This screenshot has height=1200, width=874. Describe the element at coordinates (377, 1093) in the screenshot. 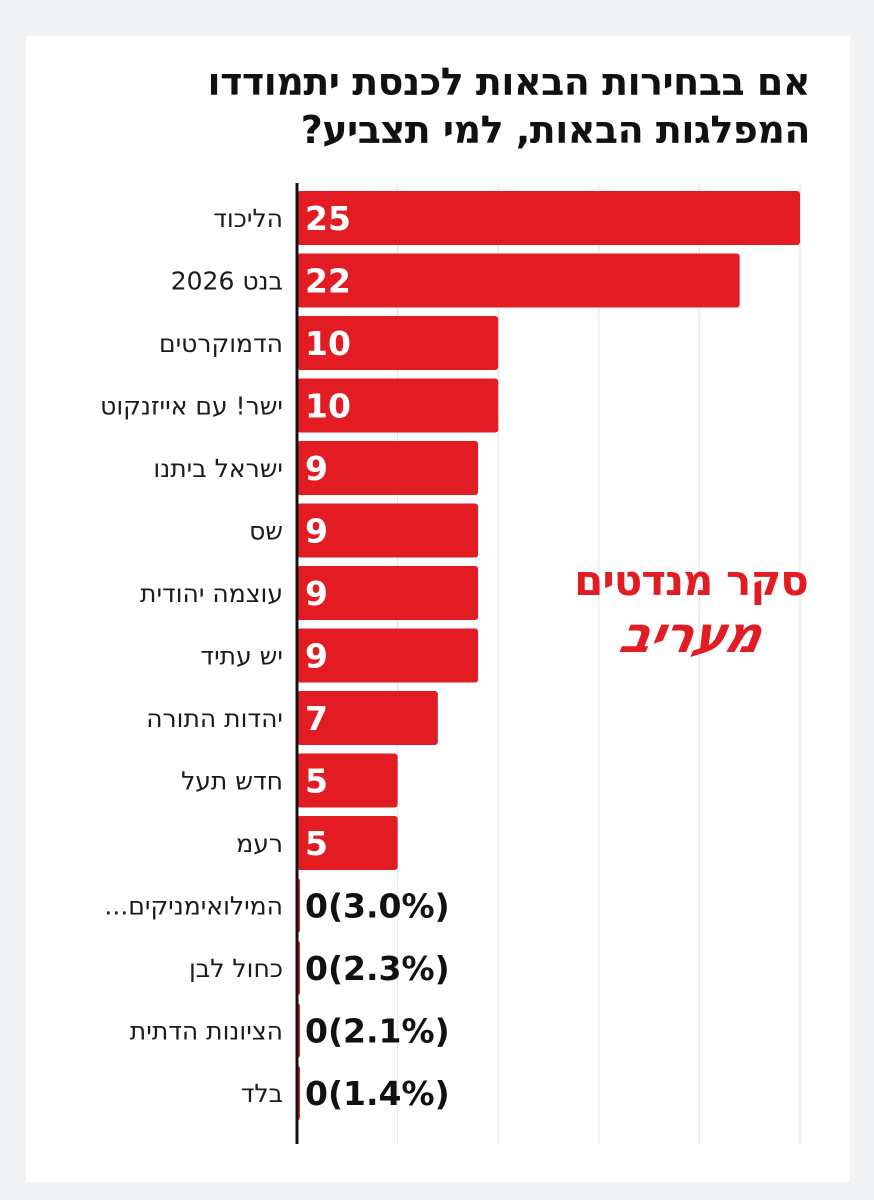

I see `value-label: 0(1.4%)` at that location.